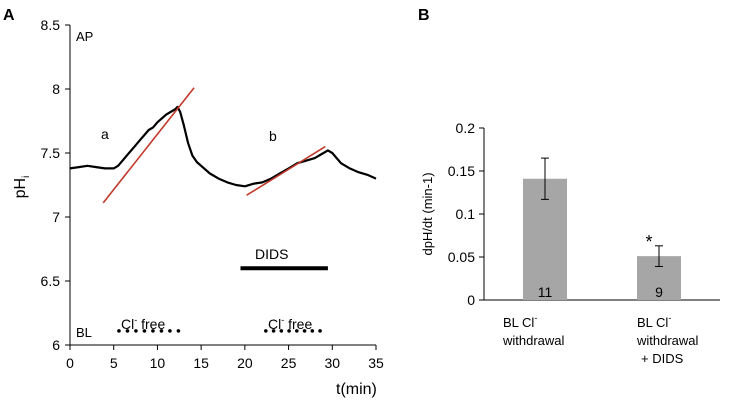 This screenshot has height=404, width=732. Describe the element at coordinates (466, 128) in the screenshot. I see `panel-b-y-tick-label: 0.2` at that location.